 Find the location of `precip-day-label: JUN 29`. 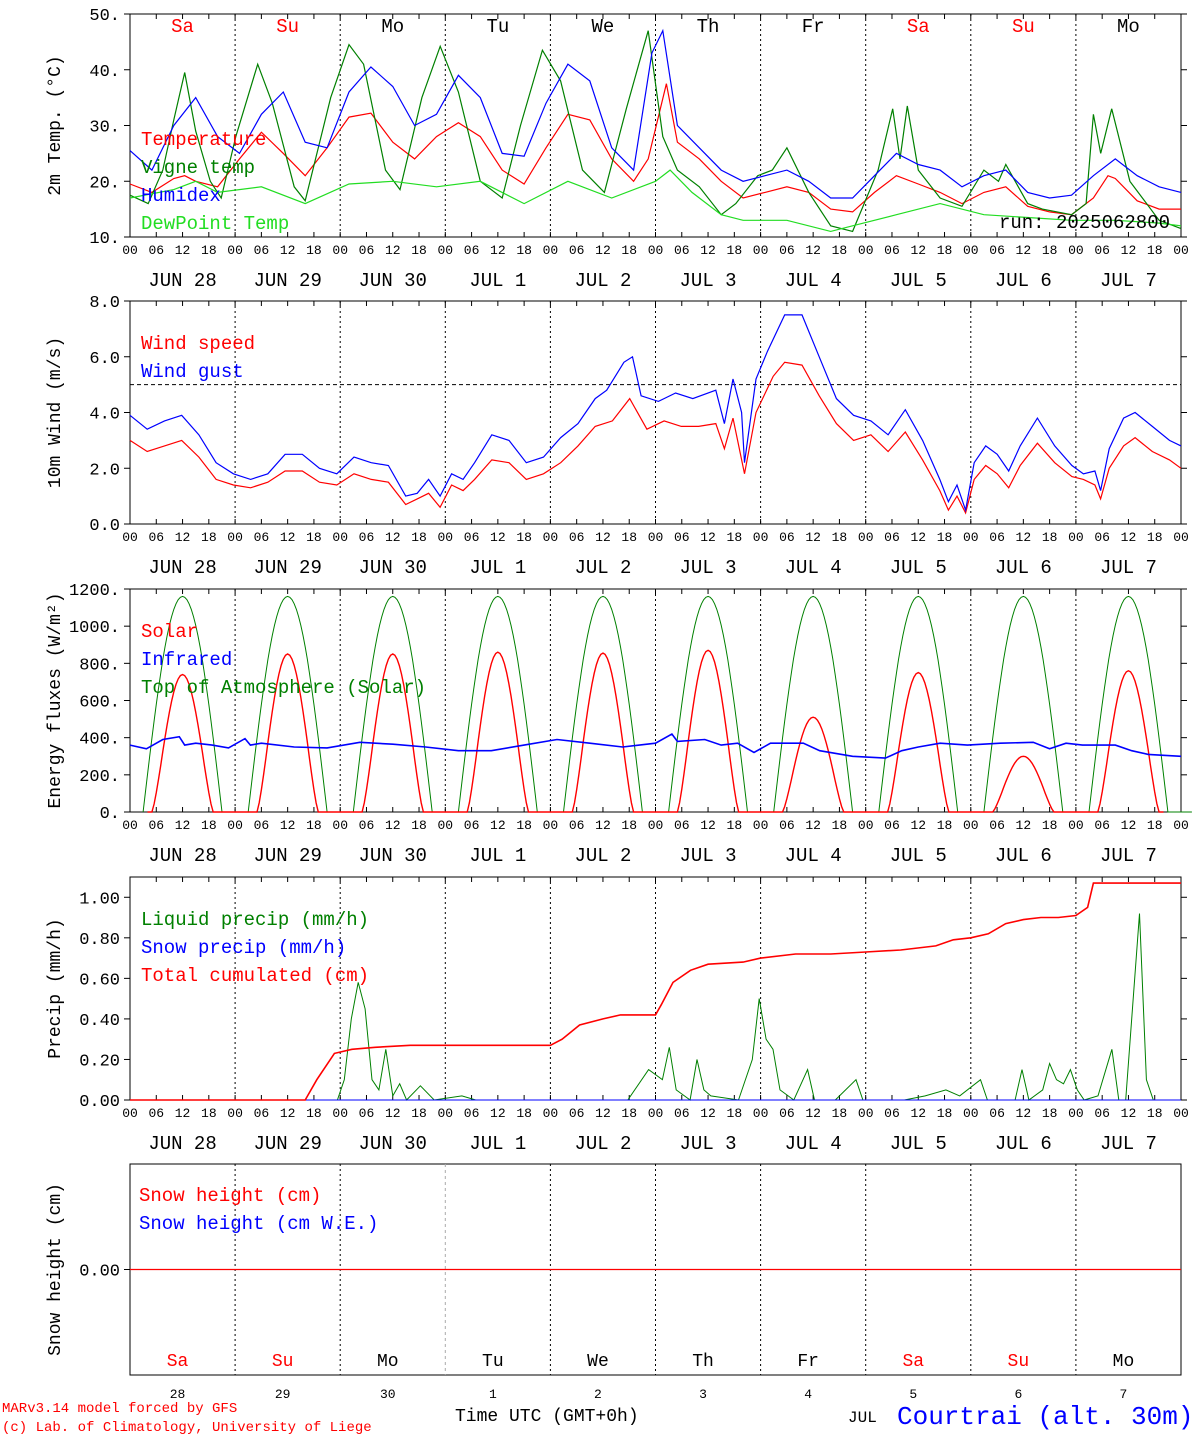

precip-day-label: JUN 29 is located at coordinates (287, 1144).